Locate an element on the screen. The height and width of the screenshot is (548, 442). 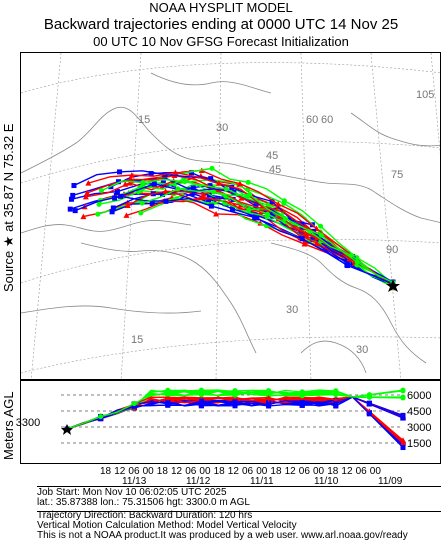
alt-label-3000: 3000 is located at coordinates (419, 428).